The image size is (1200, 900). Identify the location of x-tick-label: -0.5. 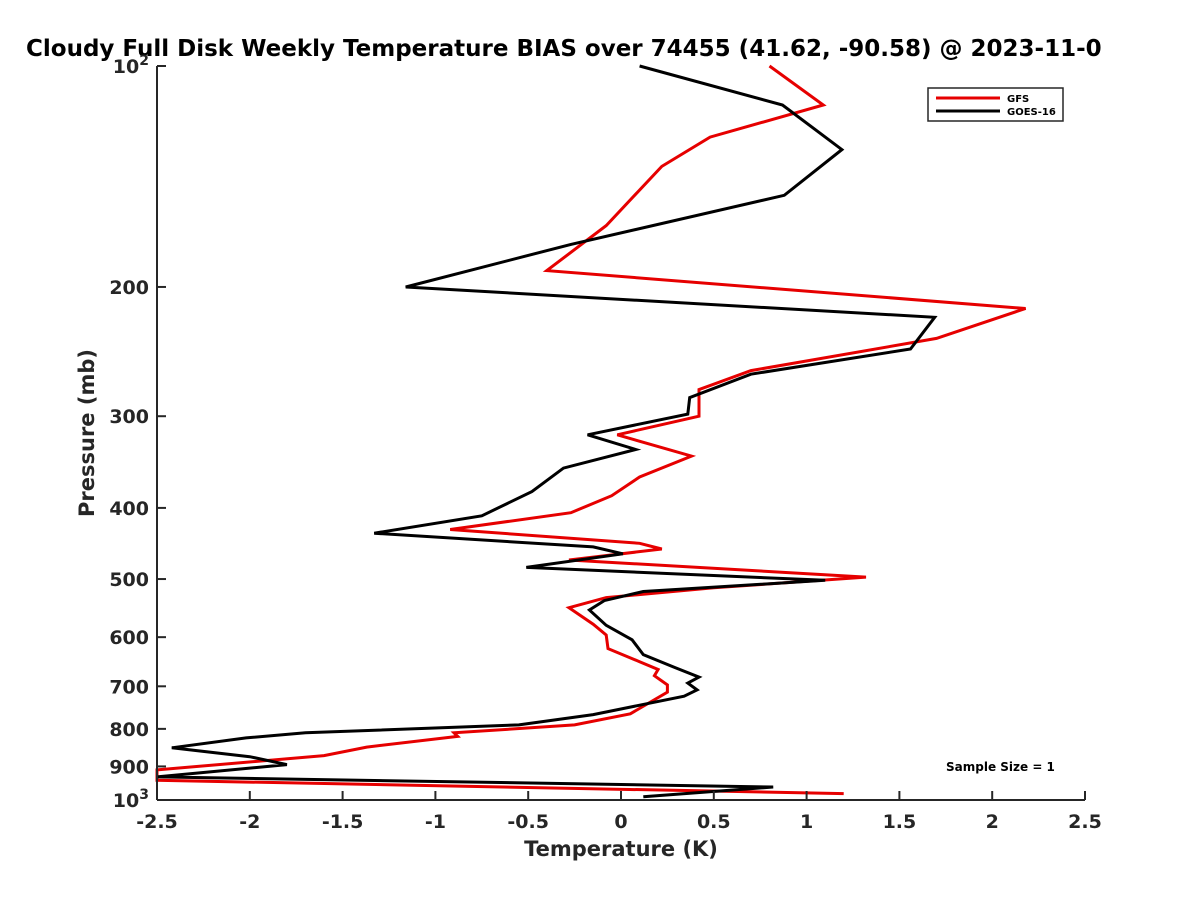
(528, 822).